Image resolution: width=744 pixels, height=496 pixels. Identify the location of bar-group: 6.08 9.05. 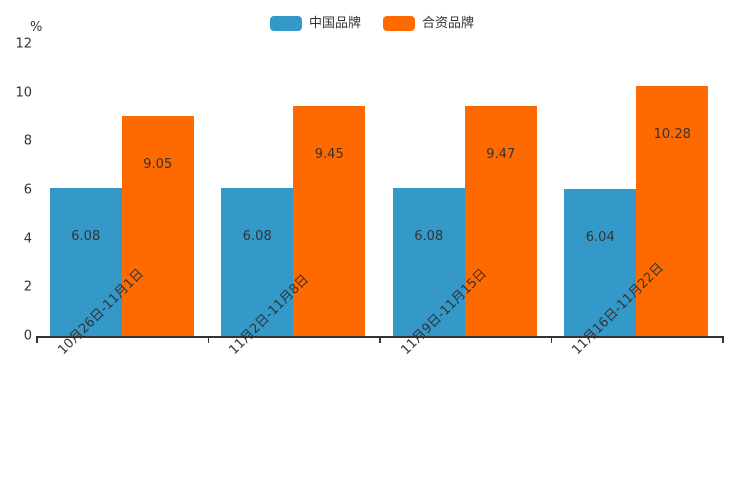
(122, 190).